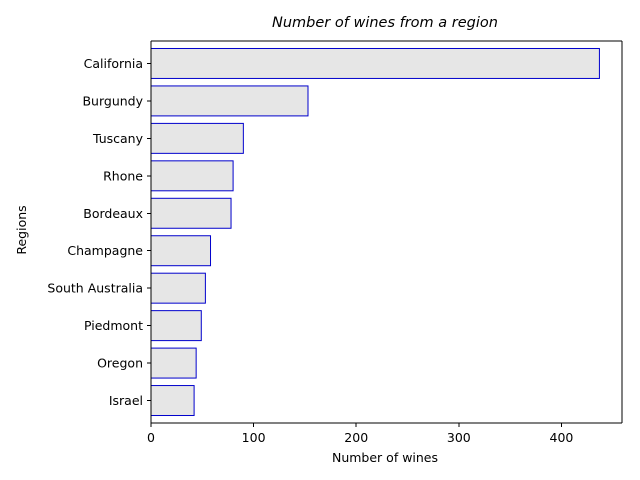 The image size is (640, 480). What do you see at coordinates (385, 23) in the screenshot?
I see `chart-title: Number of wines from a region` at bounding box center [385, 23].